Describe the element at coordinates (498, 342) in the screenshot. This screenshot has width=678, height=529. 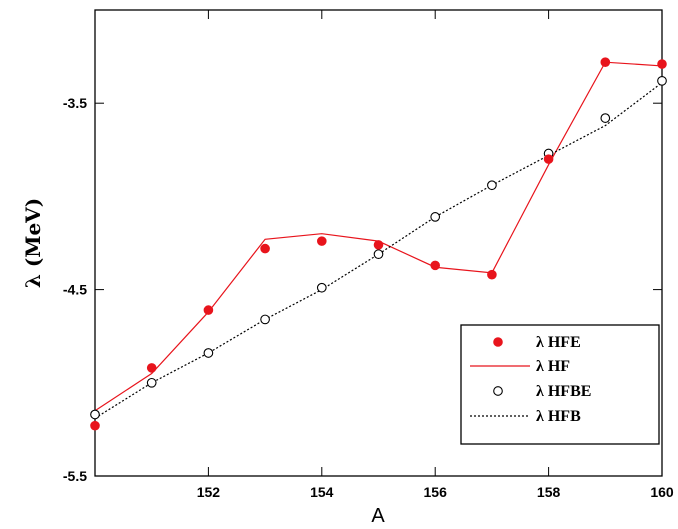
I see `legend-marker-hfe` at that location.